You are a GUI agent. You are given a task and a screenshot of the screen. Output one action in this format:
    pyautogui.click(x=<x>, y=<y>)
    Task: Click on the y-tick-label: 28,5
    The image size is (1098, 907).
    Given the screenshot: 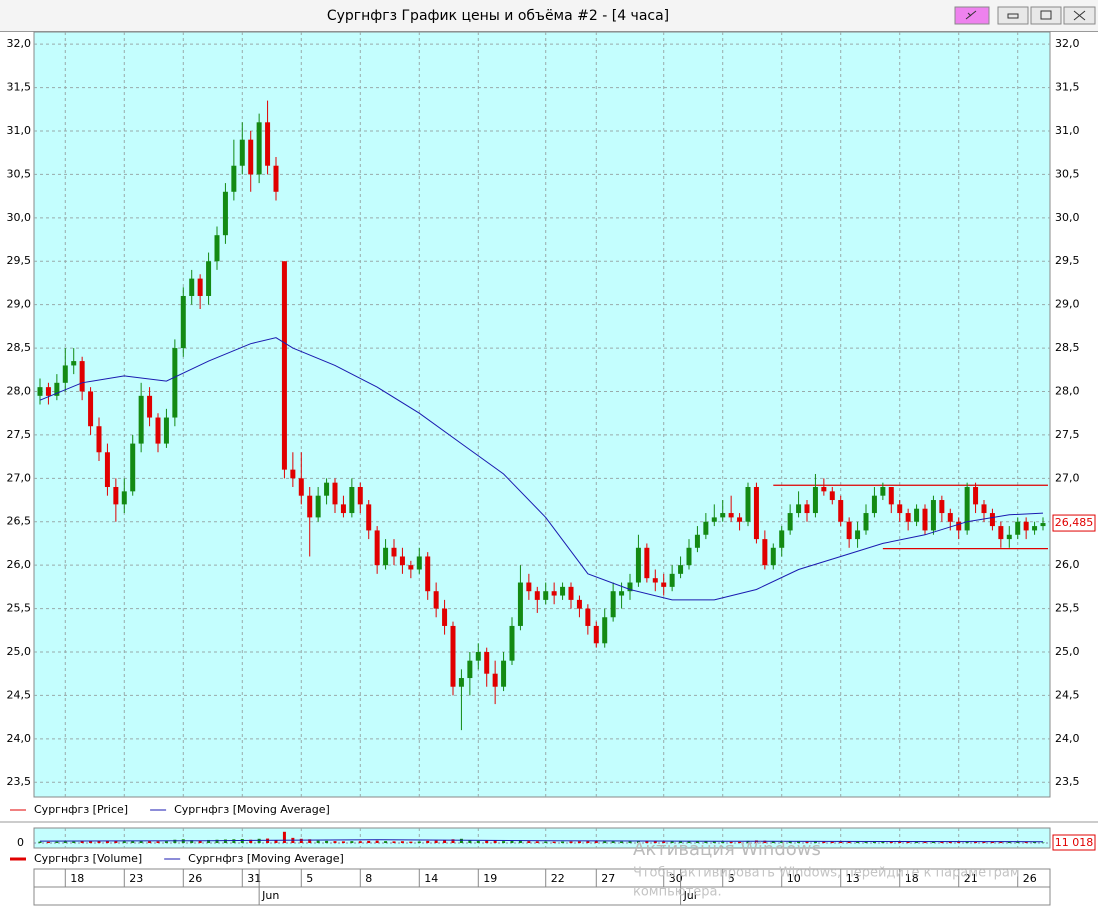 What is the action you would take?
    pyautogui.click(x=19, y=347)
    